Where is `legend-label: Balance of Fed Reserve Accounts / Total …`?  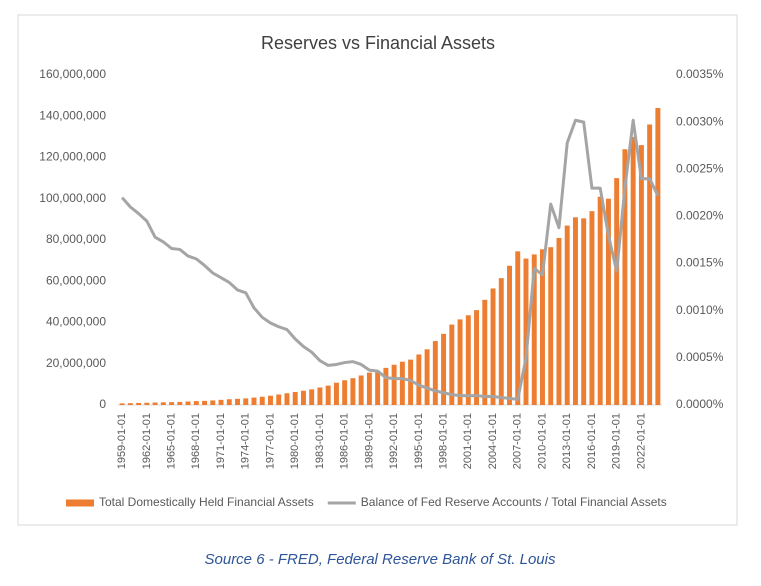
legend-label: Balance of Fed Reserve Accounts / Total … is located at coordinates (514, 502).